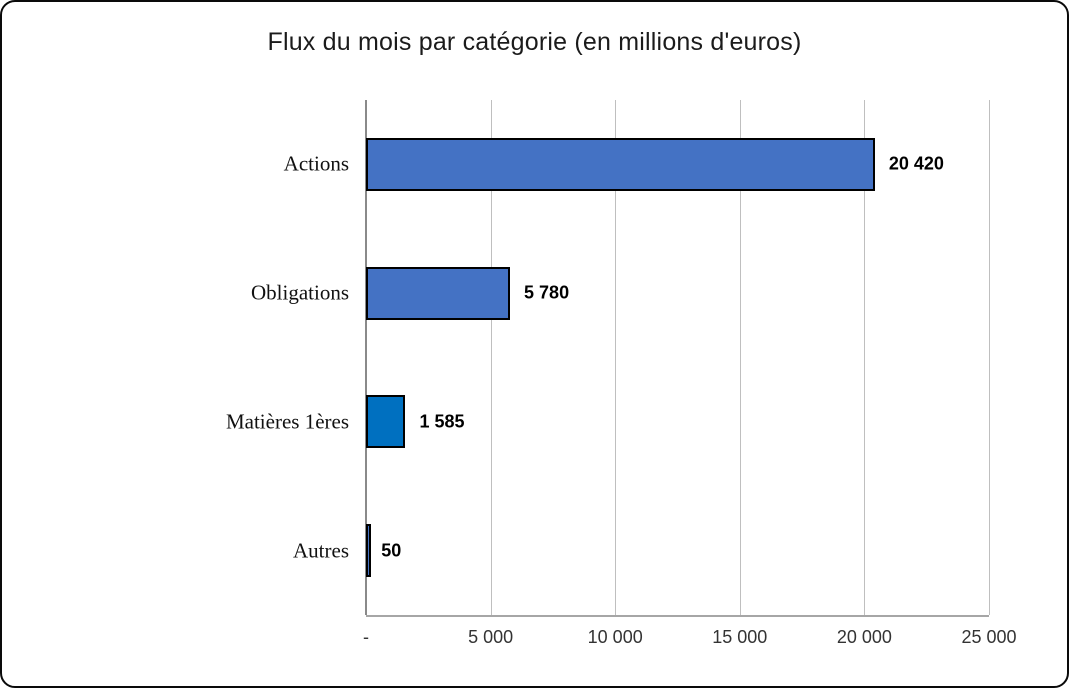 This screenshot has width=1069, height=688. What do you see at coordinates (366, 637) in the screenshot?
I see `x-tick-label: -` at bounding box center [366, 637].